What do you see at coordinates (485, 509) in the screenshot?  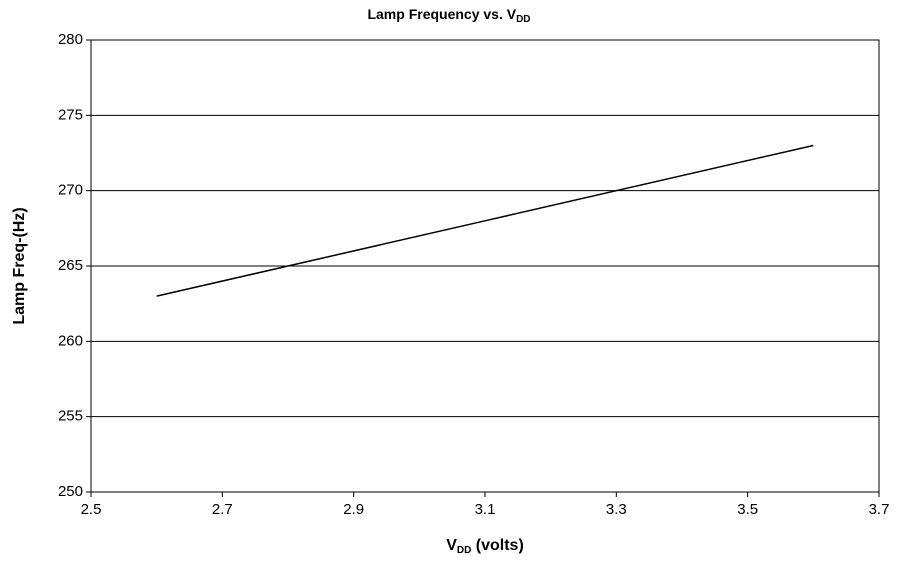 I see `x-tick-label: 3.1` at bounding box center [485, 509].